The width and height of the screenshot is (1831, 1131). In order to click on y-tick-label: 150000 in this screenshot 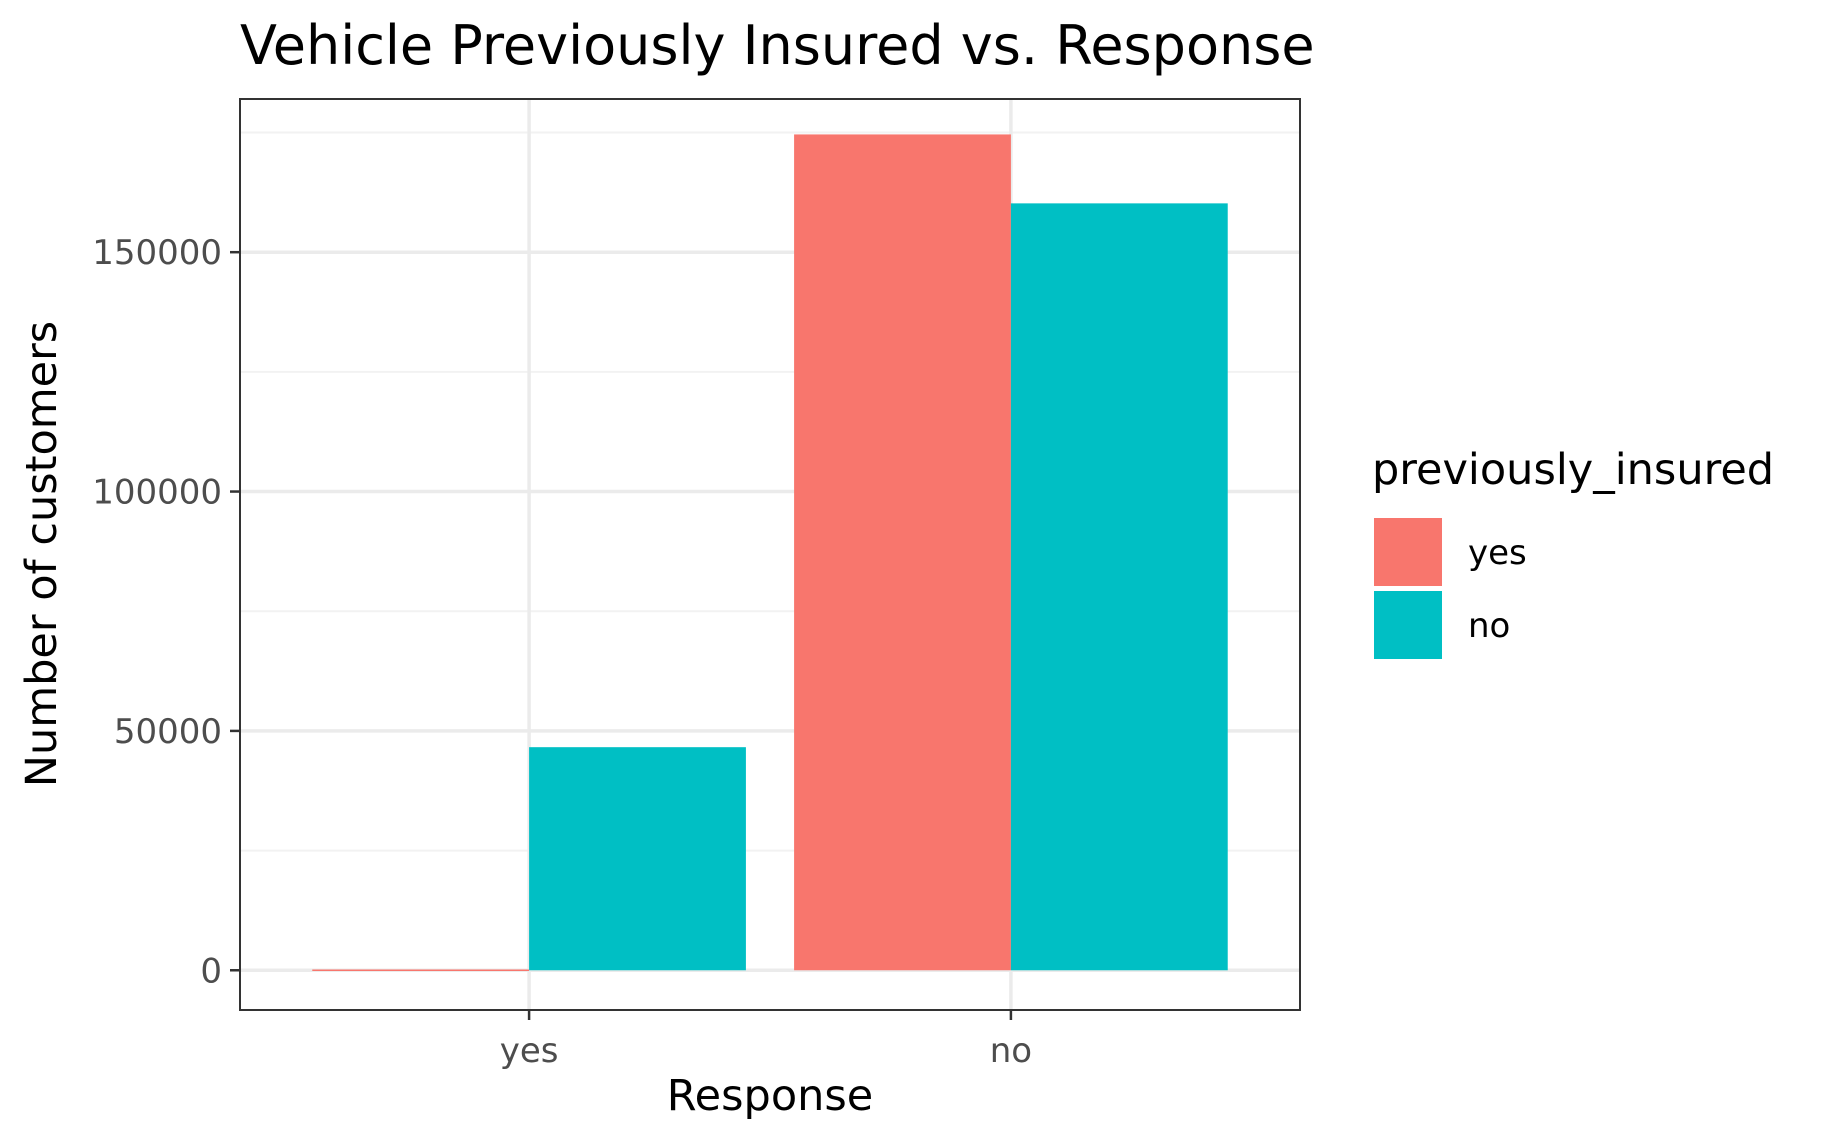, I will do `click(157, 253)`.